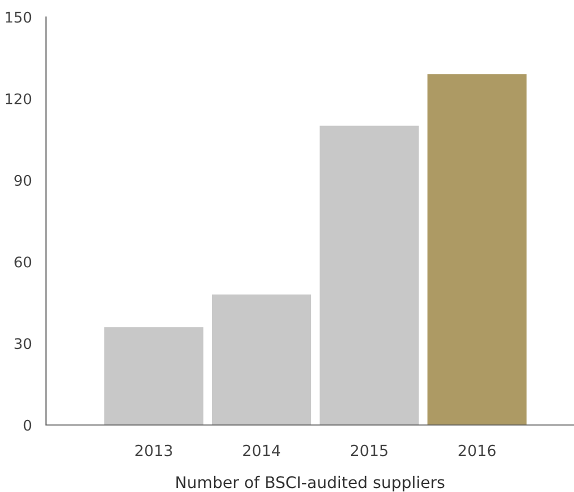  I want to click on y-tick-label: 30, so click(23, 344).